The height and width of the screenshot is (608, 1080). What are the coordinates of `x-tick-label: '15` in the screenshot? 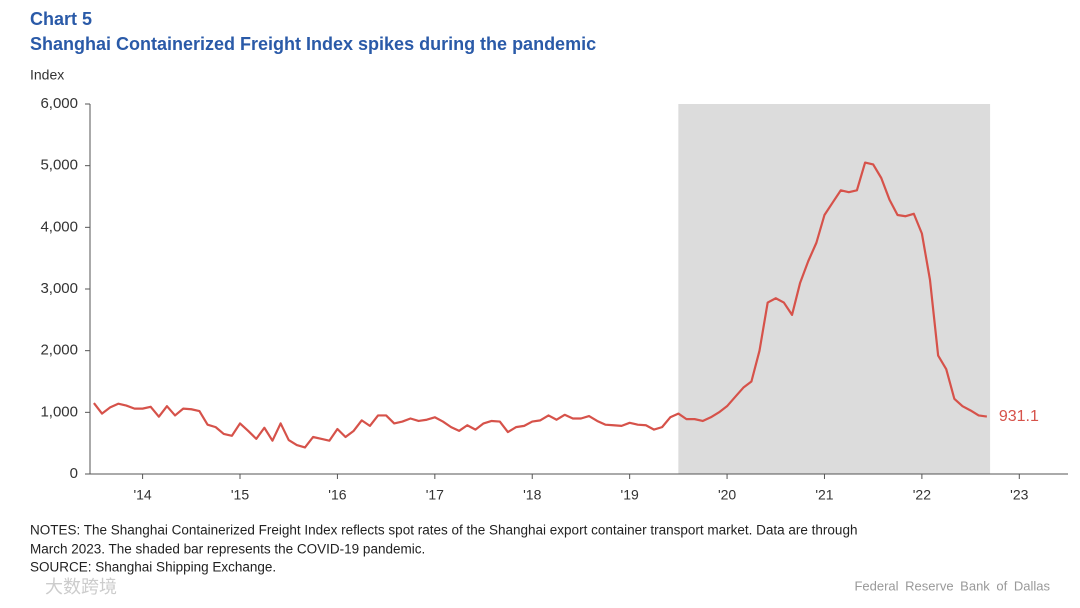 It's located at (240, 495).